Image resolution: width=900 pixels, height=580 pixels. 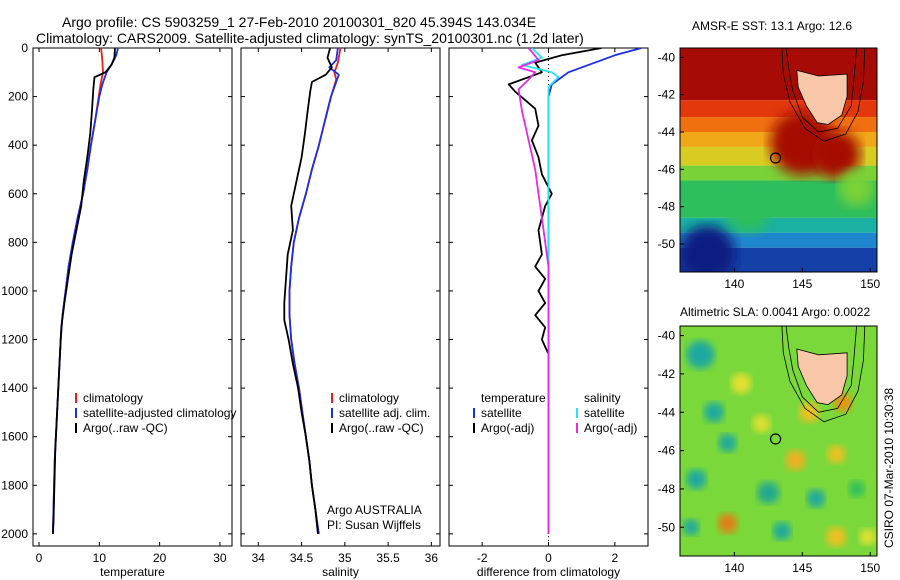 I want to click on difference-legend-salinity-label: salinity, so click(x=602, y=398).